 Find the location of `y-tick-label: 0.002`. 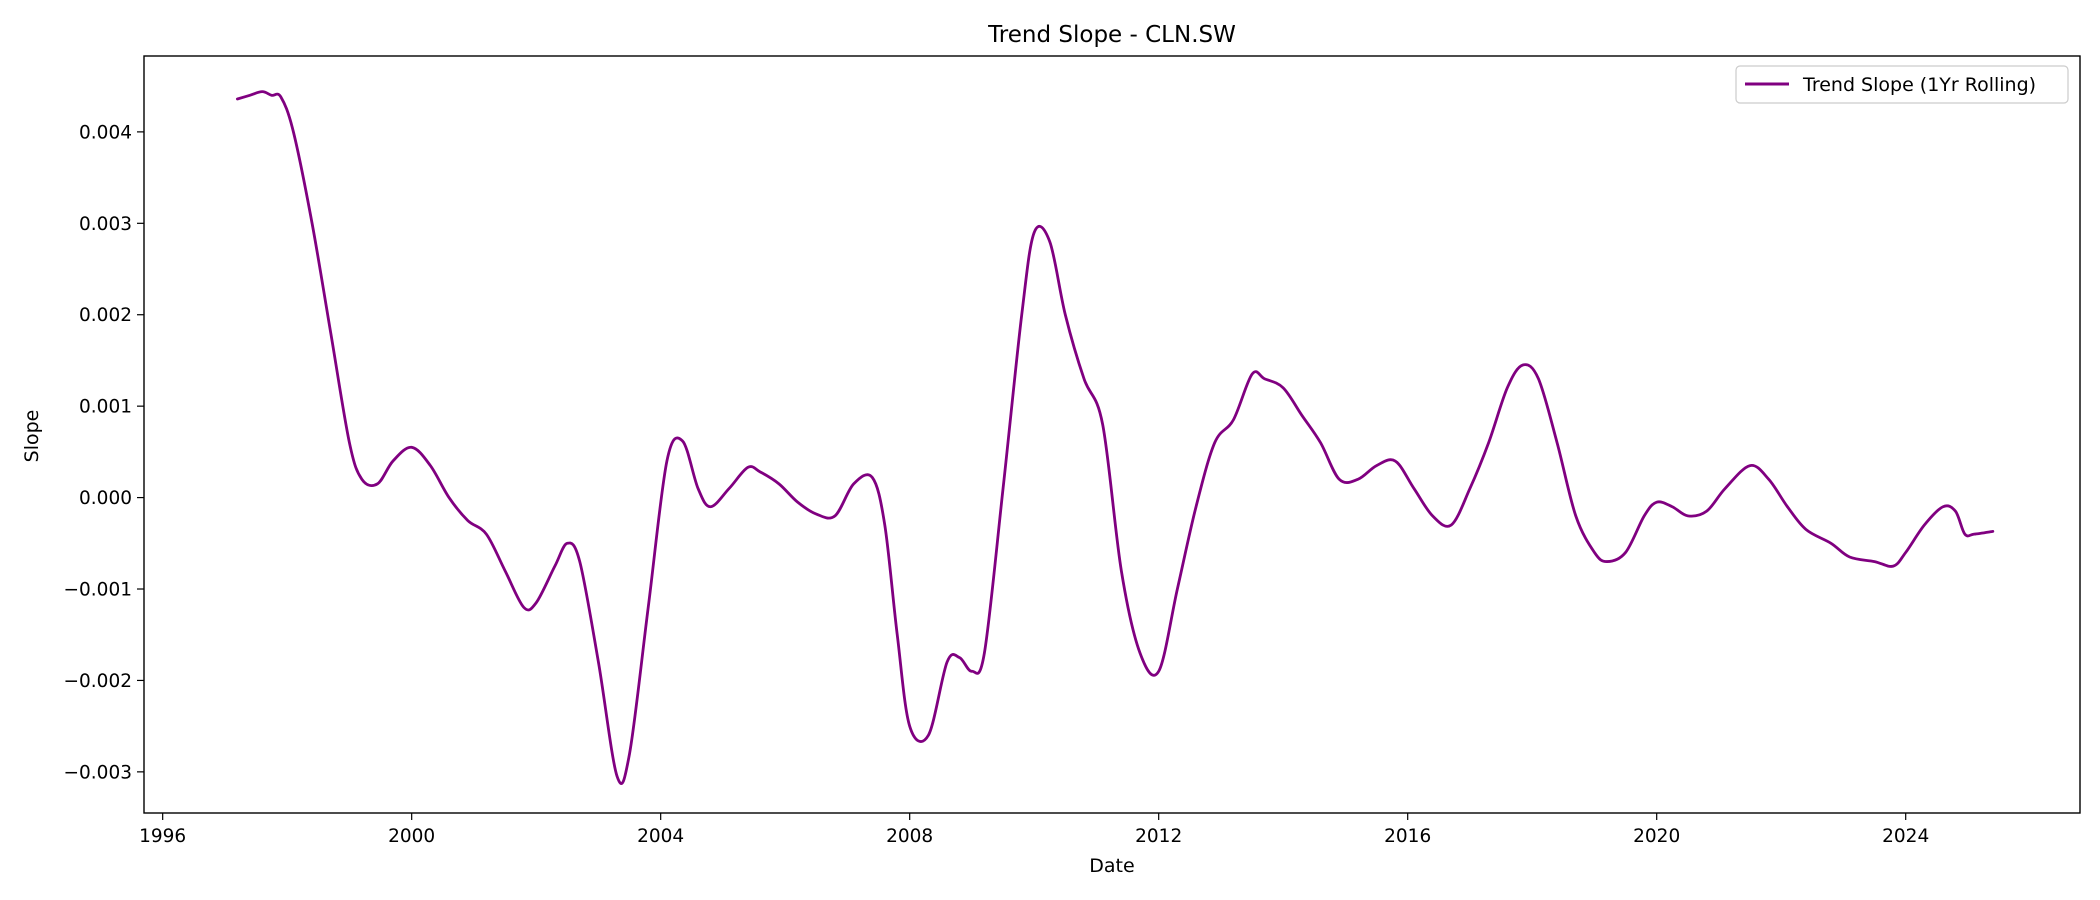

y-tick-label: 0.002 is located at coordinates (105, 315).